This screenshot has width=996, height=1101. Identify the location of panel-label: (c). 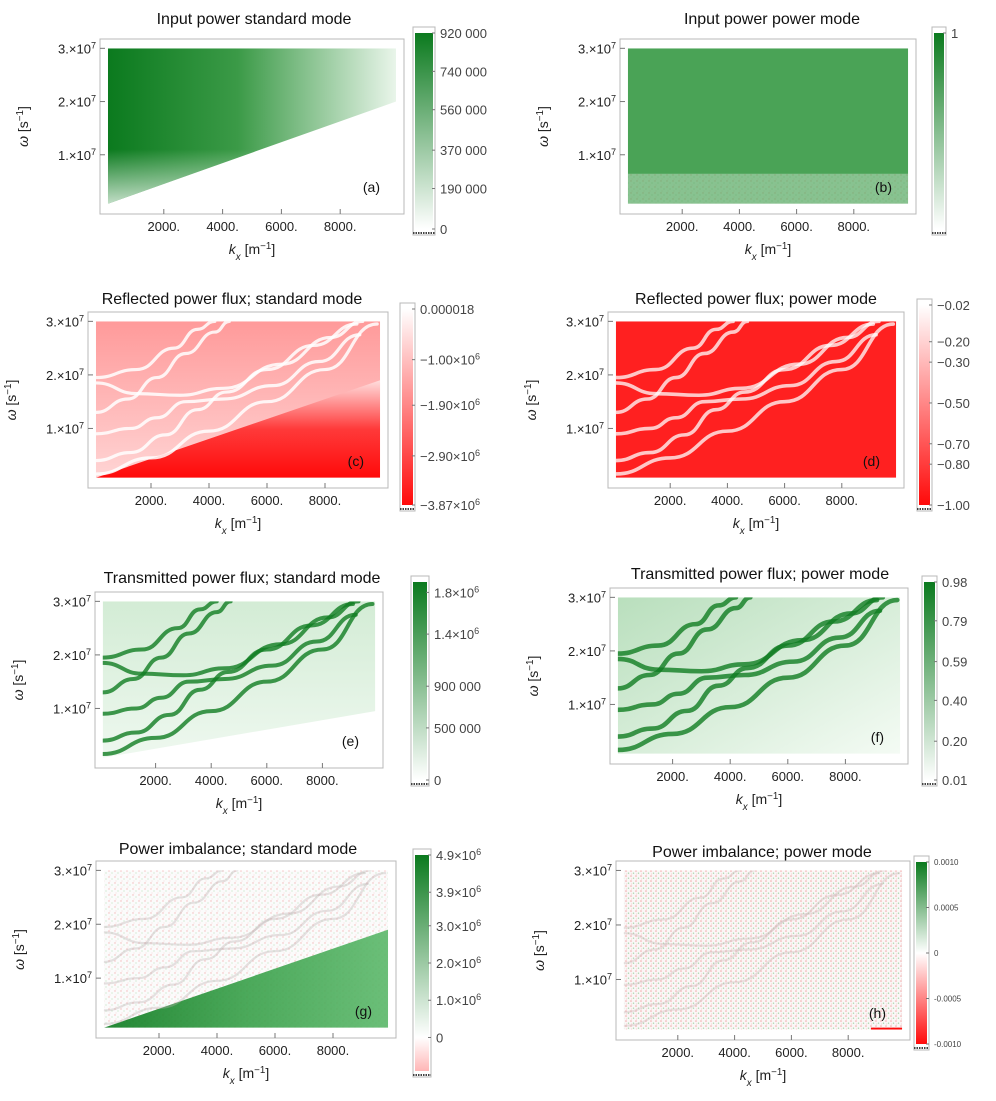
(356, 461).